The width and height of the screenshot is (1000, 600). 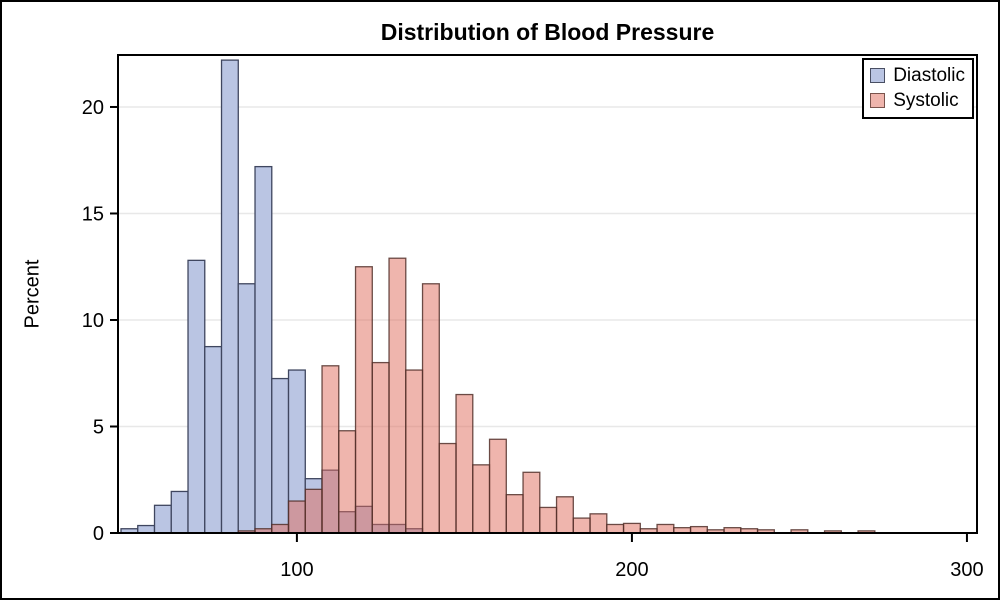 What do you see at coordinates (966, 570) in the screenshot?
I see `x-tick-label-300: 300` at bounding box center [966, 570].